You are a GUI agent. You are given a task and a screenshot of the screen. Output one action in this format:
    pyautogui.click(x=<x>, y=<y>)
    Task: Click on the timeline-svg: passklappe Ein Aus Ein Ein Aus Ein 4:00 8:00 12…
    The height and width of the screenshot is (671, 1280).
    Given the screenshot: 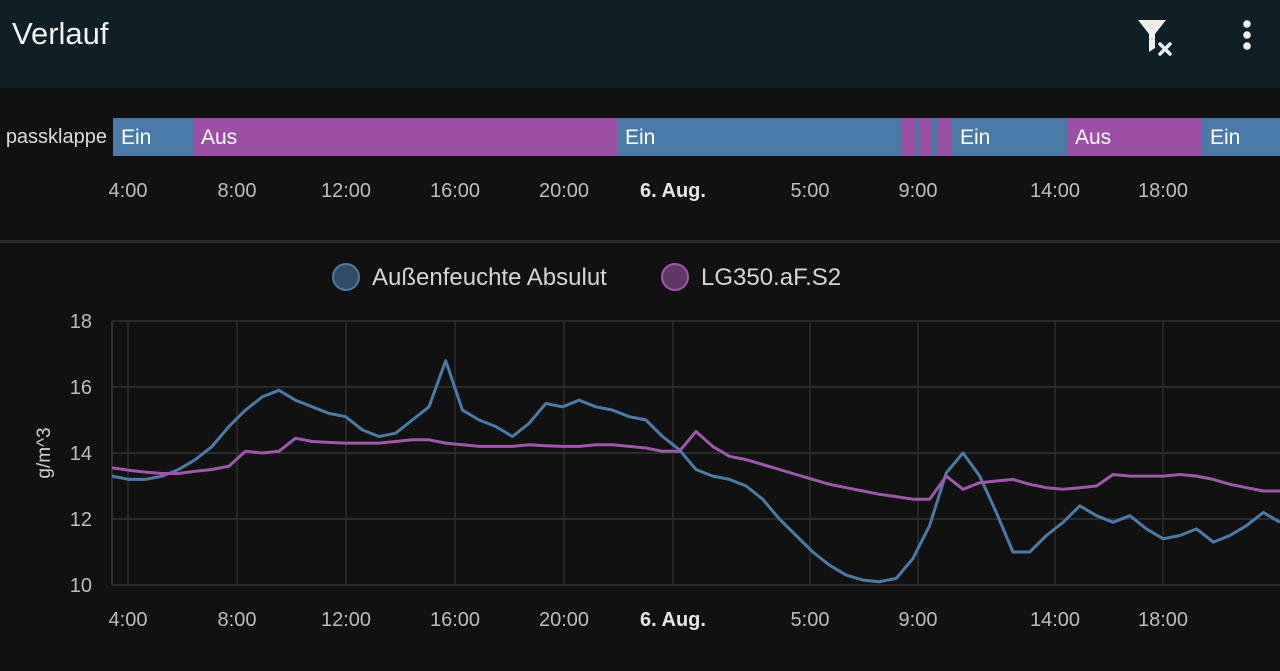 What is the action you would take?
    pyautogui.click(x=643, y=160)
    